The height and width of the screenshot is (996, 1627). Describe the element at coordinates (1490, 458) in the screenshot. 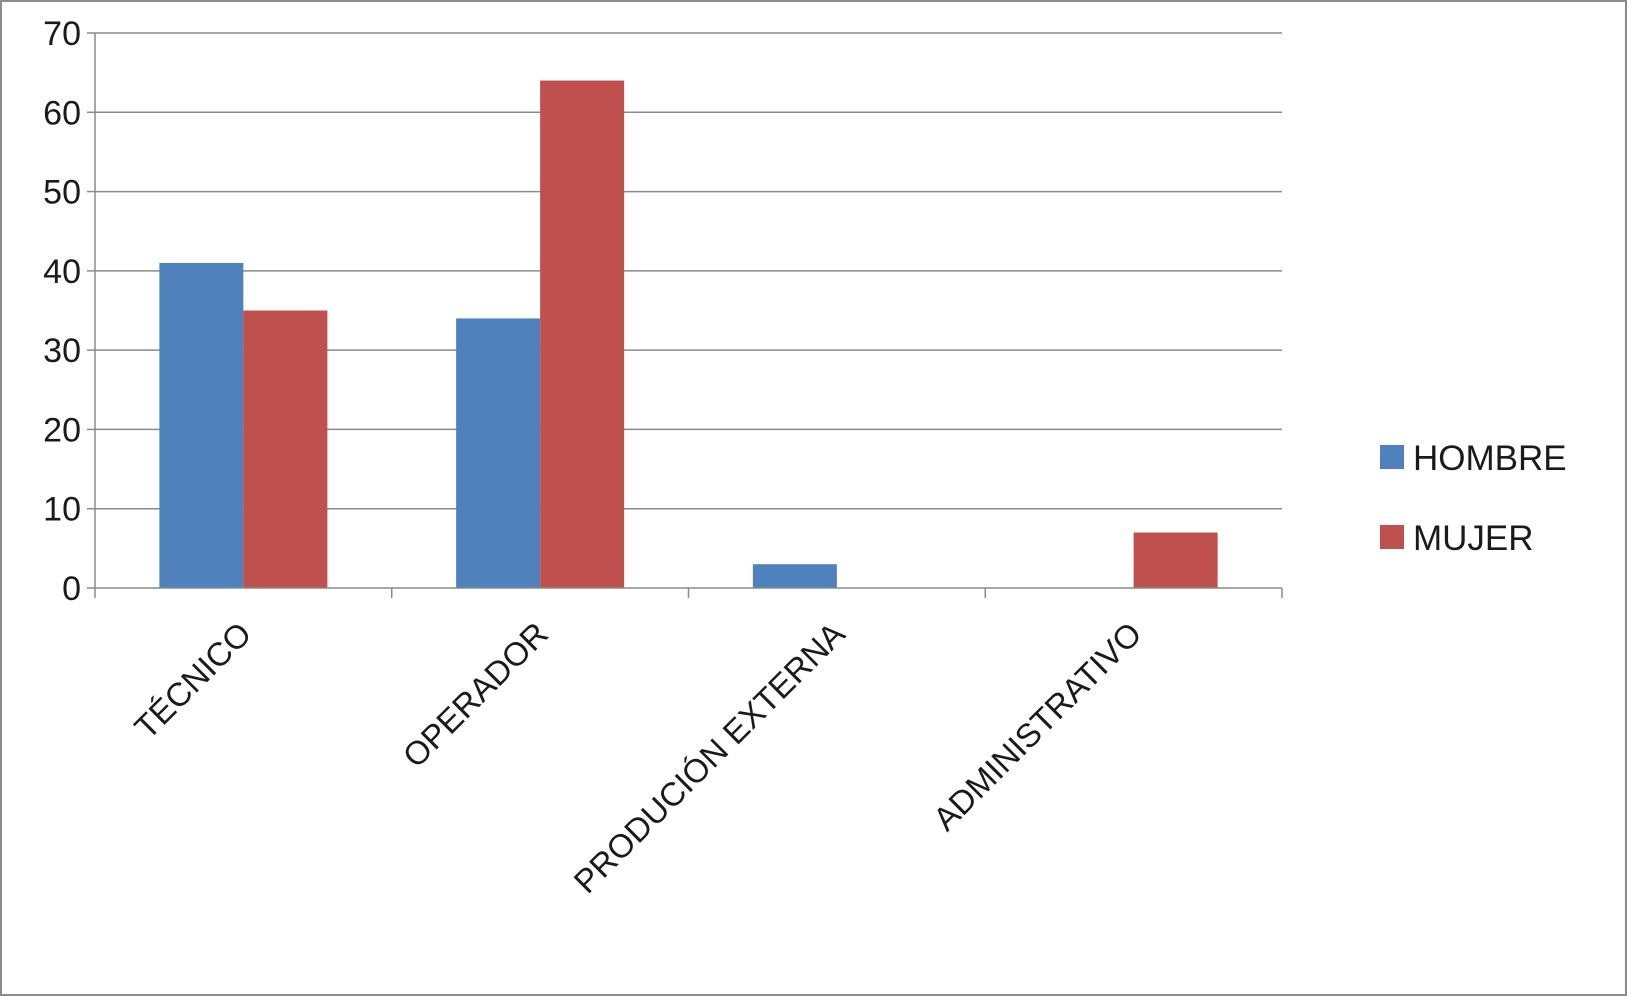

I see `legend-label-hombre: HOMBRE` at that location.